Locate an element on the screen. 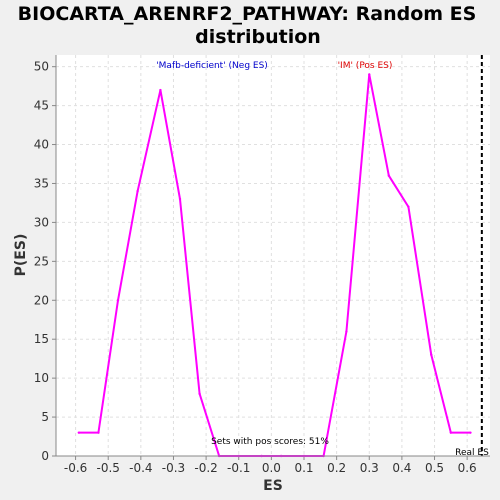 The image size is (500, 500). pos-scores-label: Sets with pos scores: 51% is located at coordinates (270, 442).